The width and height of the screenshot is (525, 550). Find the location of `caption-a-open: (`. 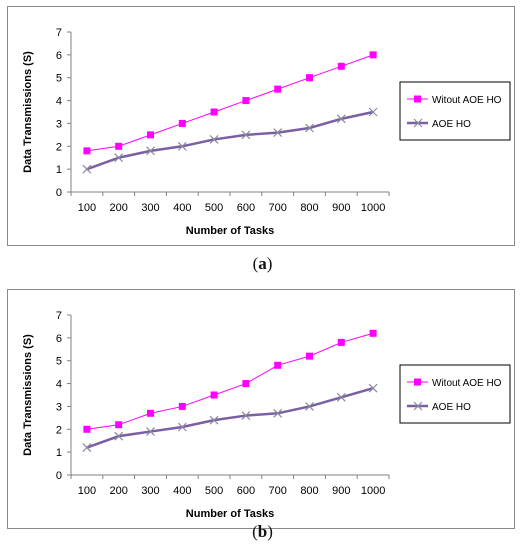

caption-a-open: ( is located at coordinates (255, 263).